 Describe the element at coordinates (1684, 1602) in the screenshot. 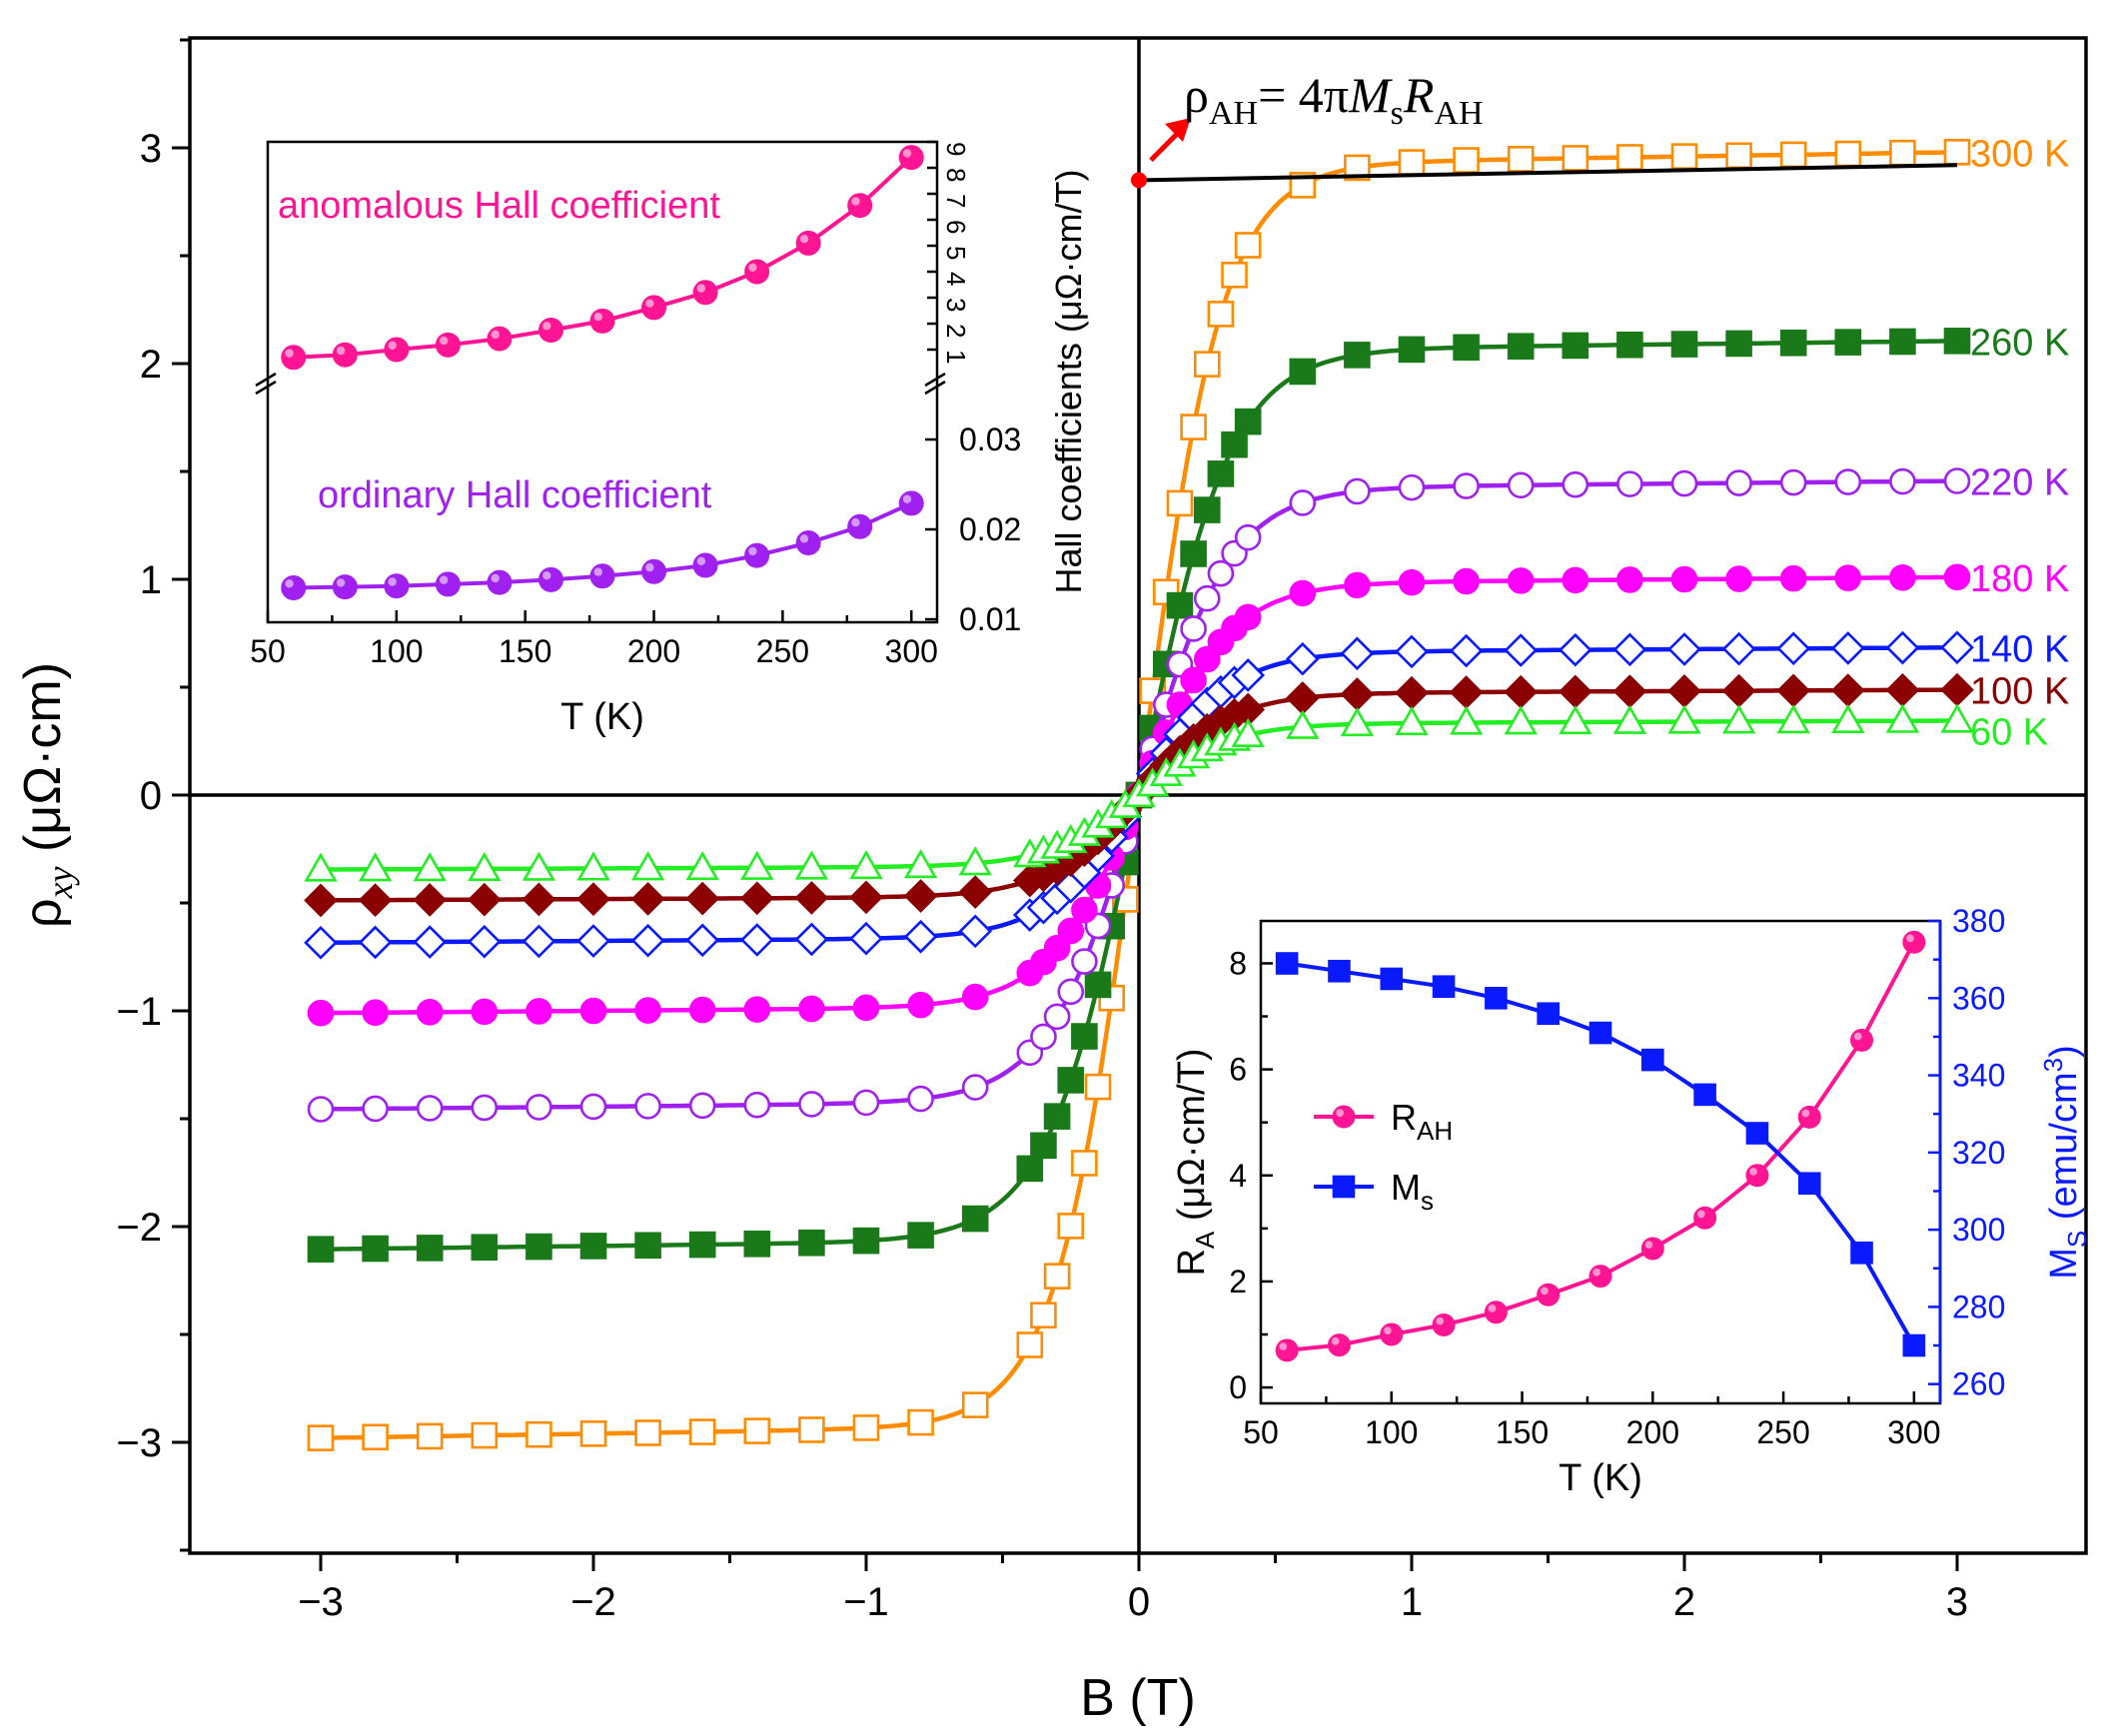

I see `x-tick-label: 2` at that location.